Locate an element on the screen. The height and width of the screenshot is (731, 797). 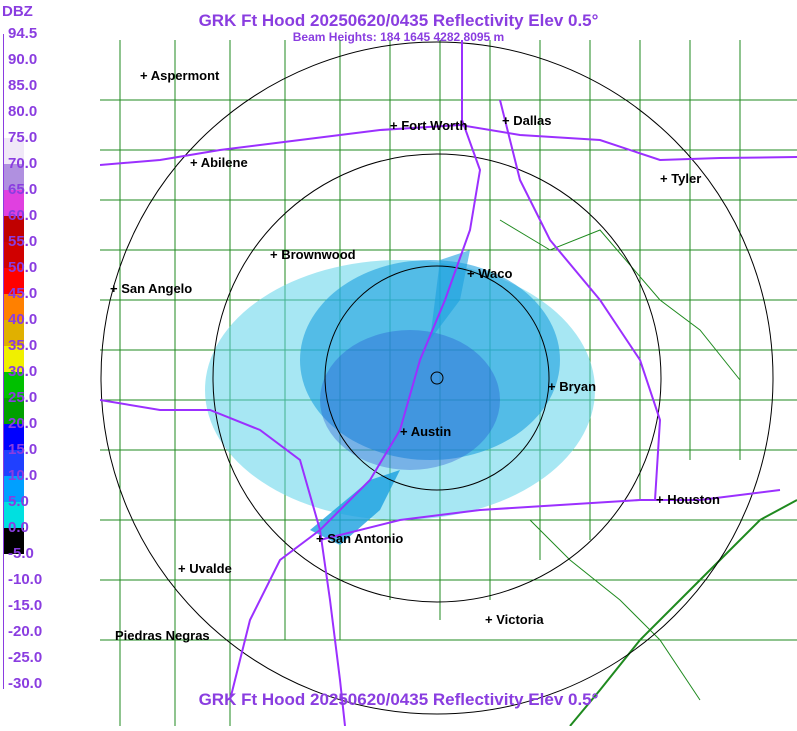
legend-label: -20.0 is located at coordinates (25, 631).